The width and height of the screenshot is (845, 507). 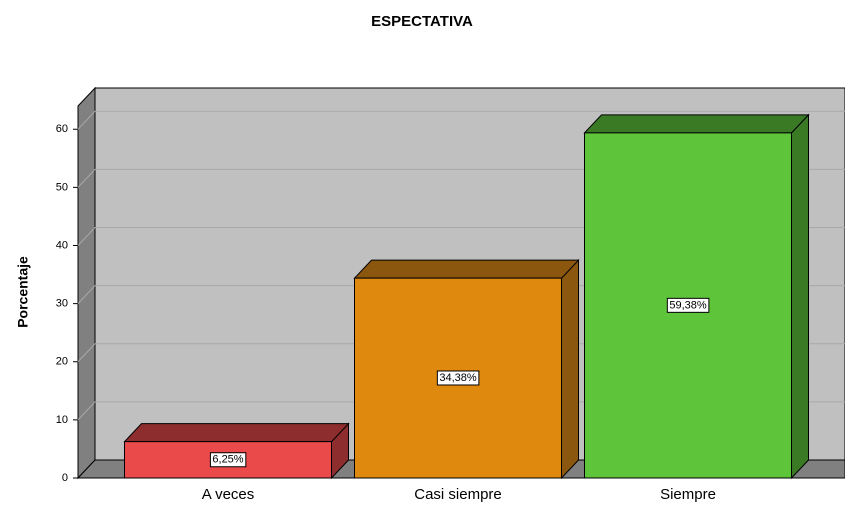 I want to click on grid-line, so click(x=461, y=120).